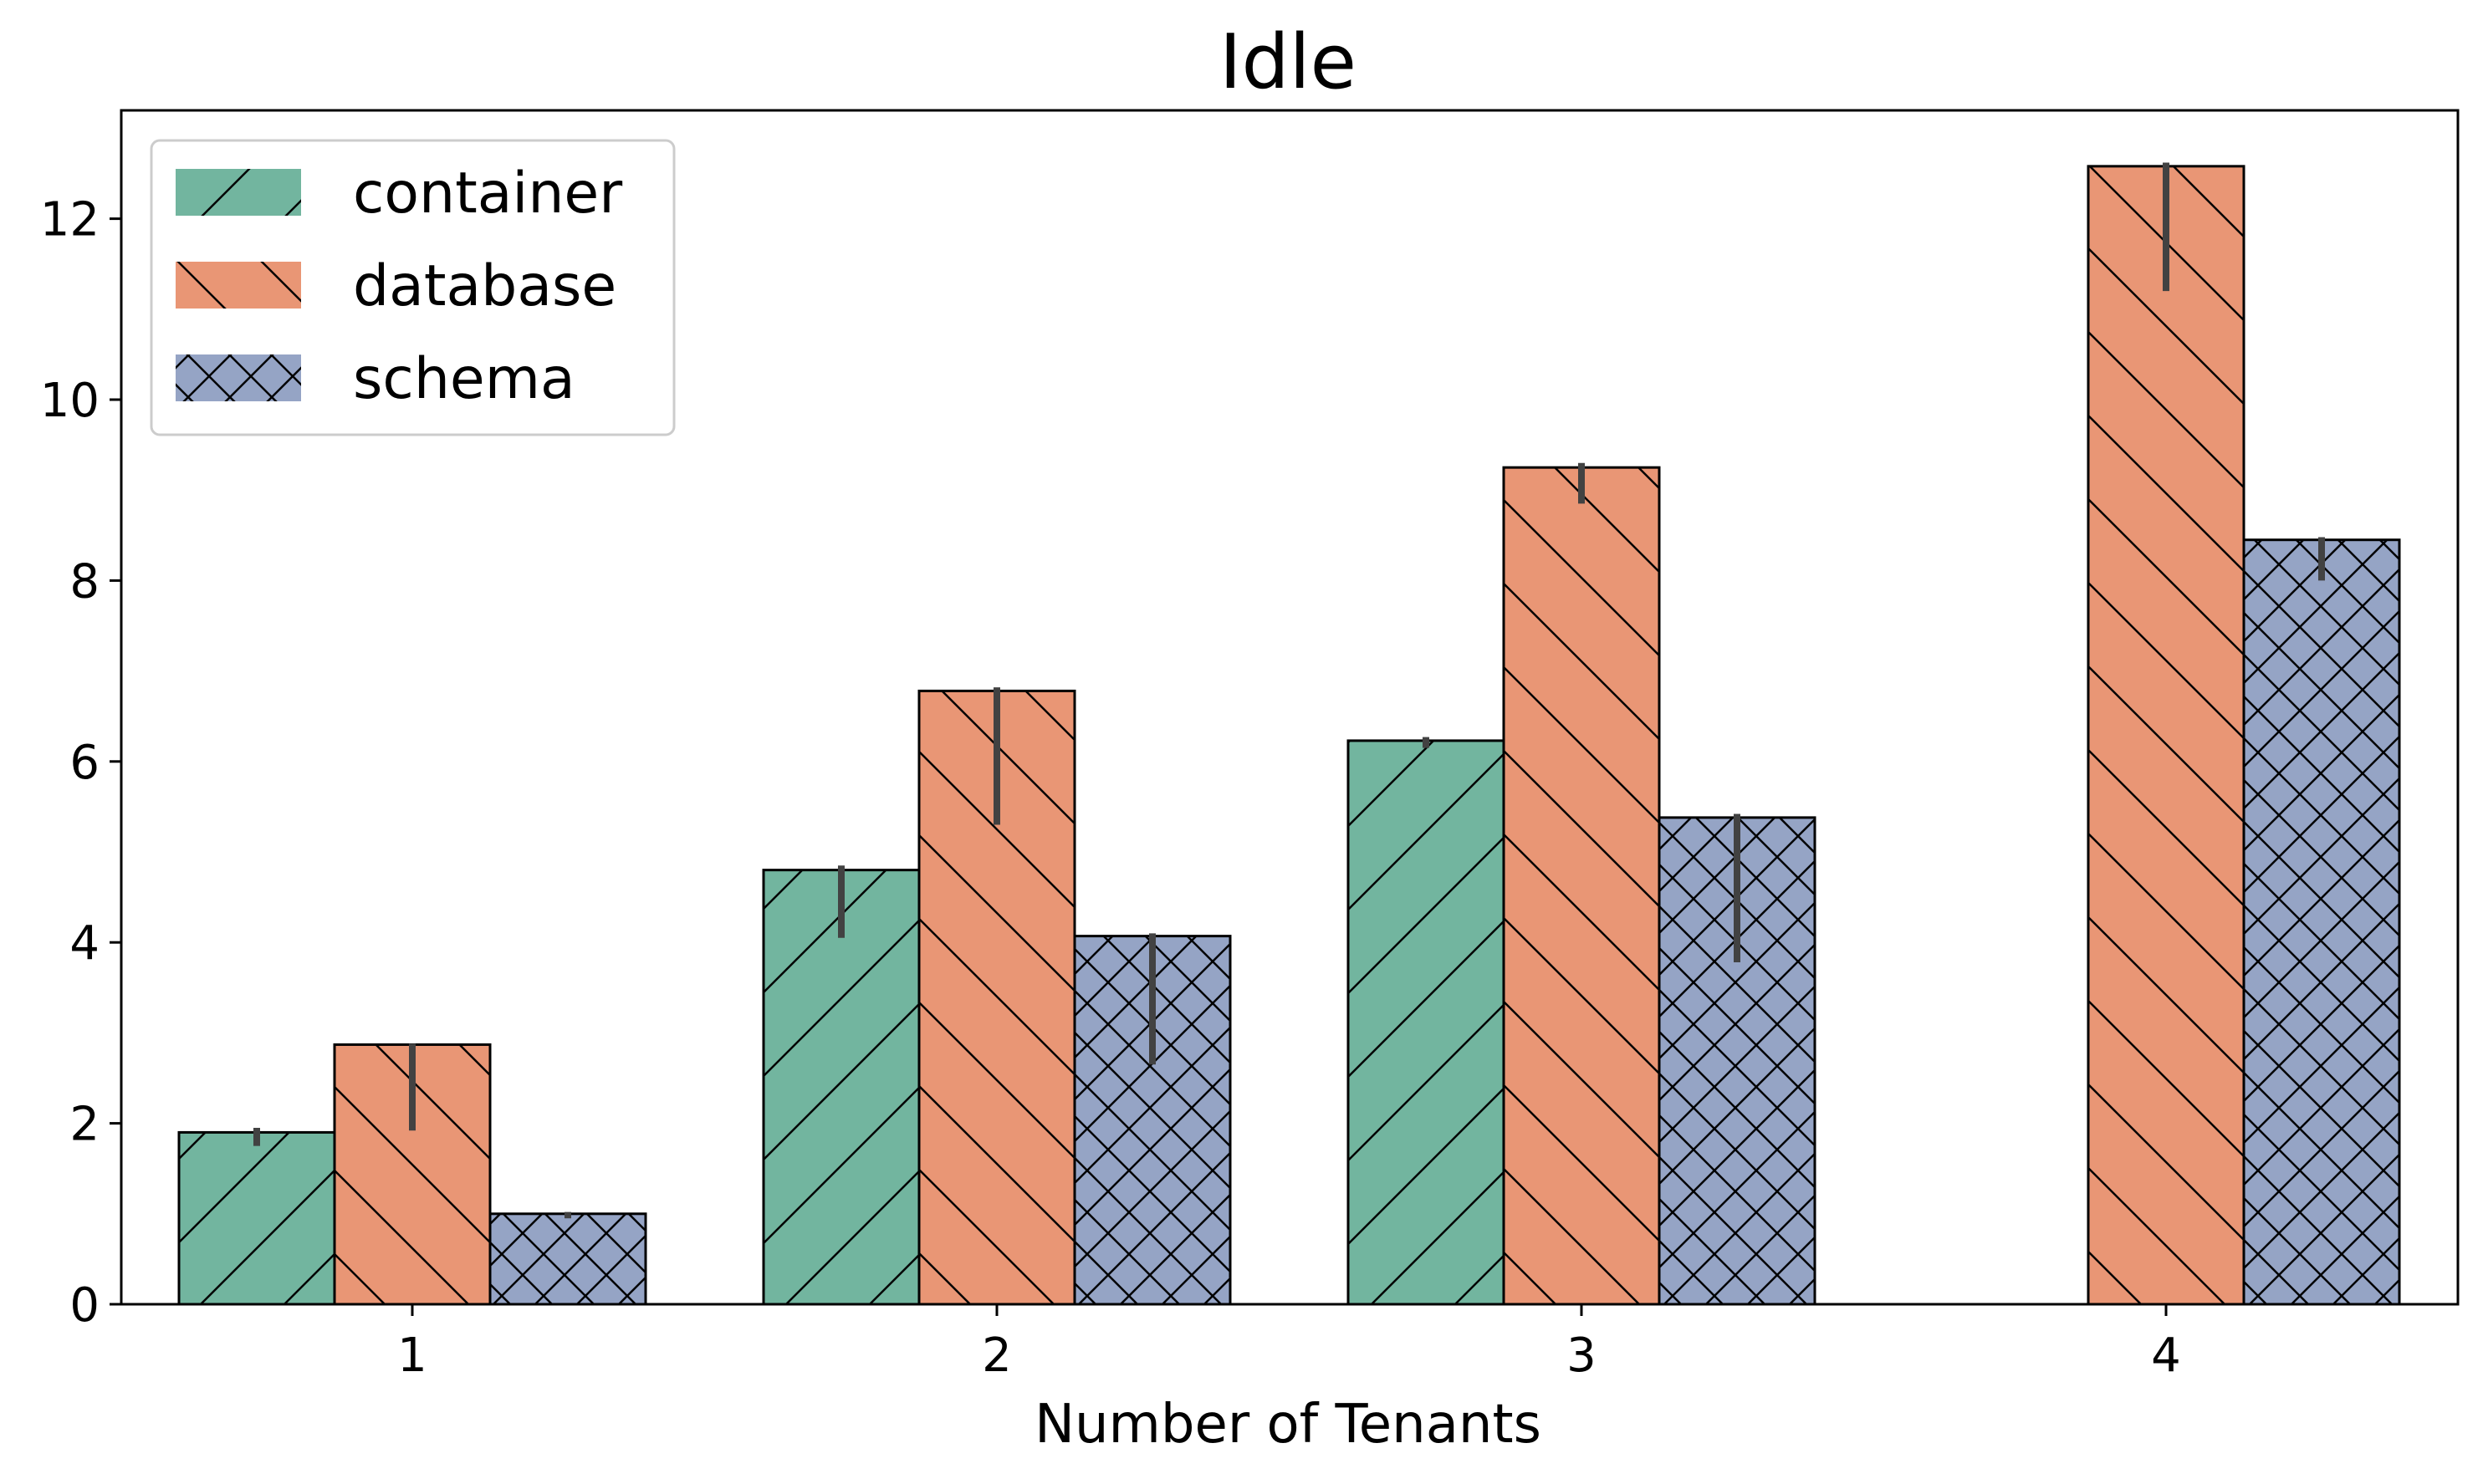  What do you see at coordinates (84, 763) in the screenshot?
I see `y-tick-label: 6` at bounding box center [84, 763].